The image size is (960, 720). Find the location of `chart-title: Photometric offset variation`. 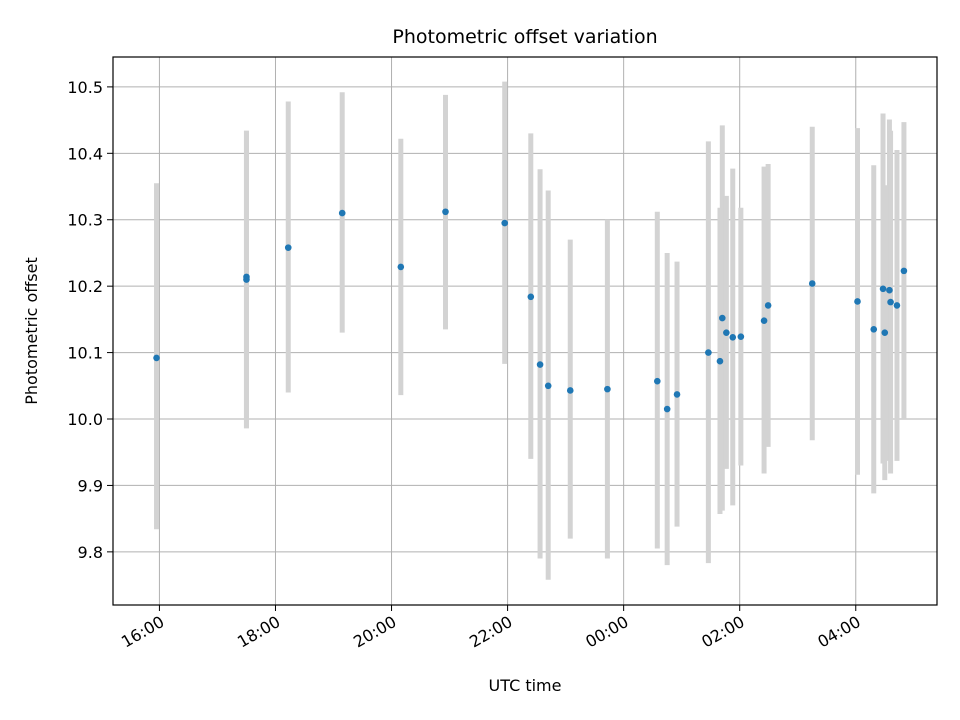

chart-title: Photometric offset variation is located at coordinates (524, 37).